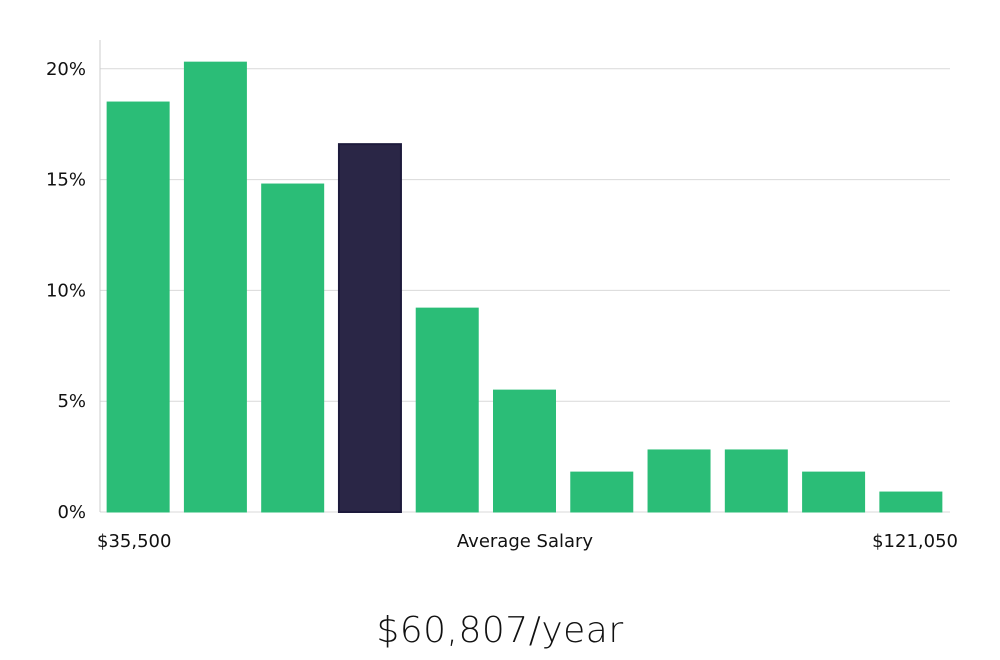 The height and width of the screenshot is (660, 1000). Describe the element at coordinates (525, 541) in the screenshot. I see `x-axis-title: Average Salary` at that location.